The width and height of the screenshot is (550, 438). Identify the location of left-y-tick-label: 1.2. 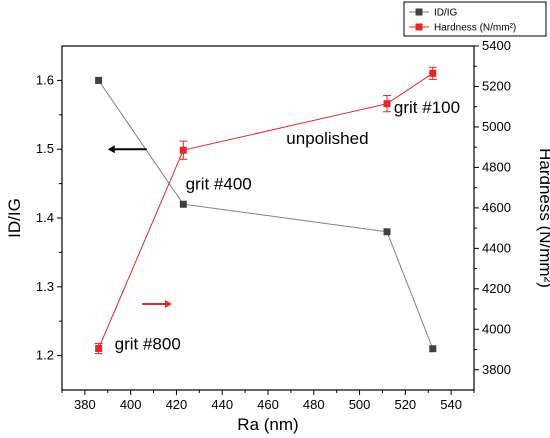
(45, 355).